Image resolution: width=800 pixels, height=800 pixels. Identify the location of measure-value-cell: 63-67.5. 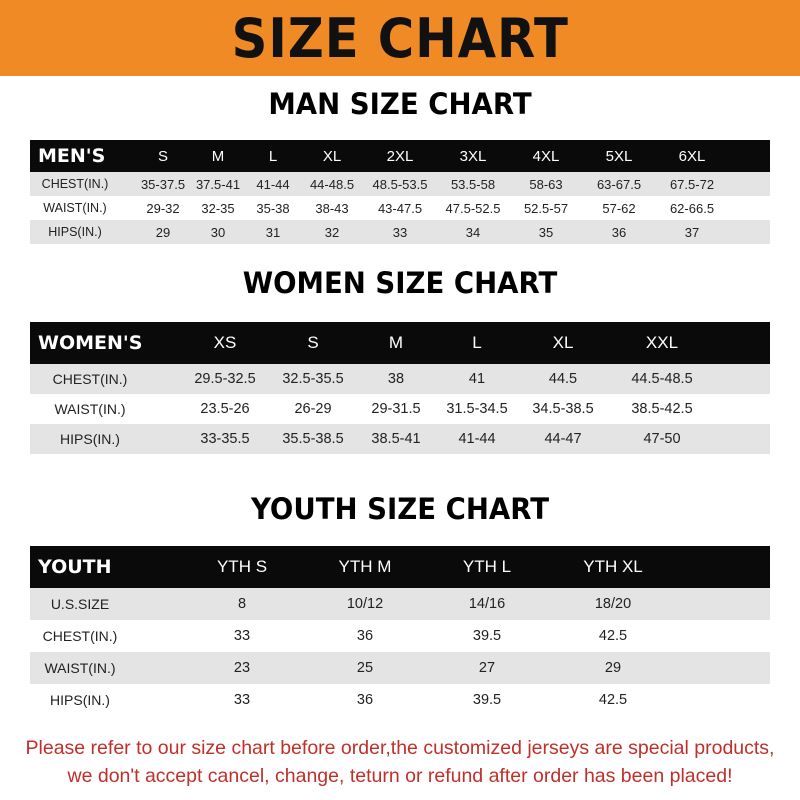
(619, 184).